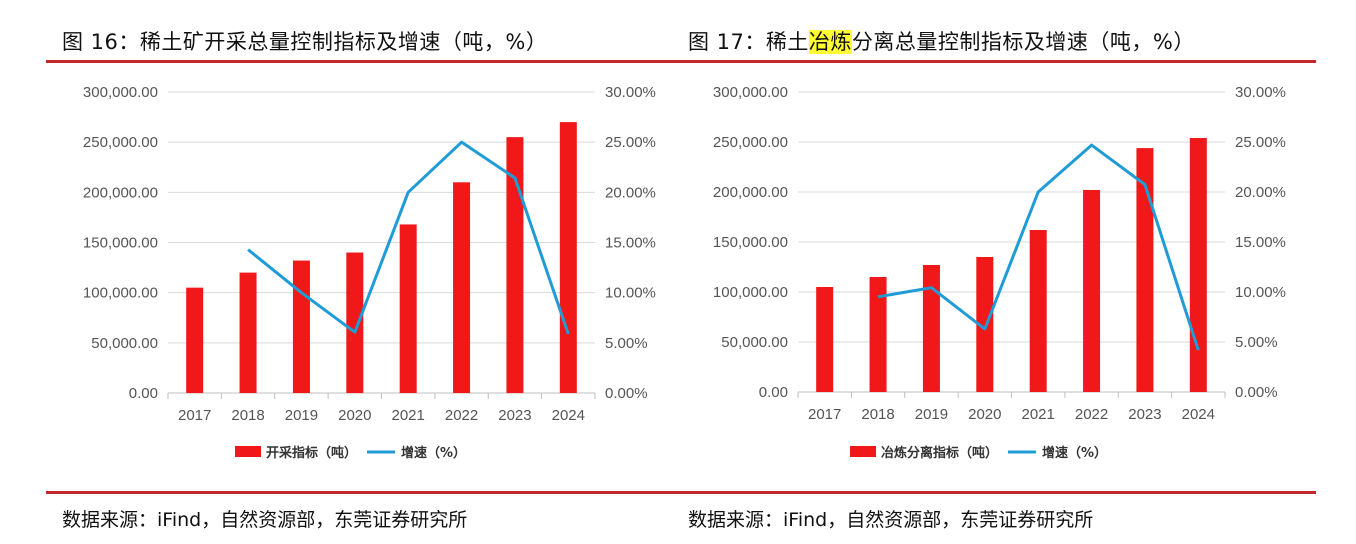 Image resolution: width=1356 pixels, height=544 pixels. Describe the element at coordinates (363, 61) in the screenshot. I see `figure-16-top-rule` at that location.